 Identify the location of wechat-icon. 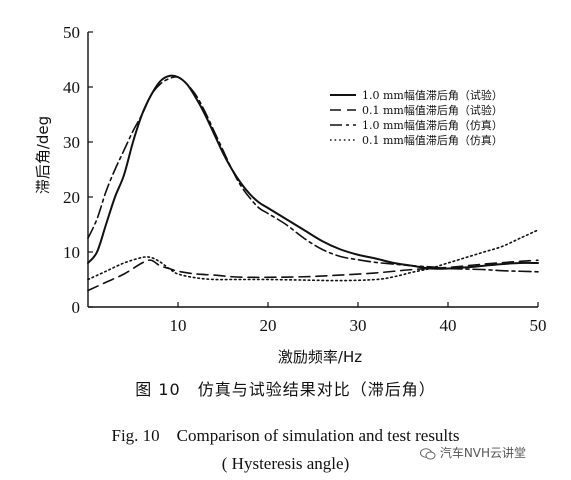
(428, 453).